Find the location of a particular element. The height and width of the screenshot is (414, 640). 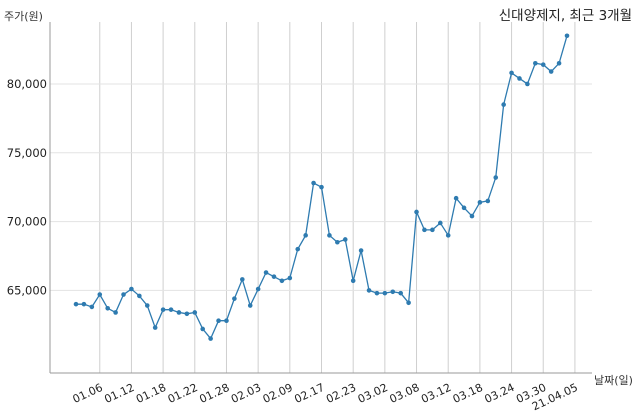

y-tick-label: 65,000 is located at coordinates (27, 290).